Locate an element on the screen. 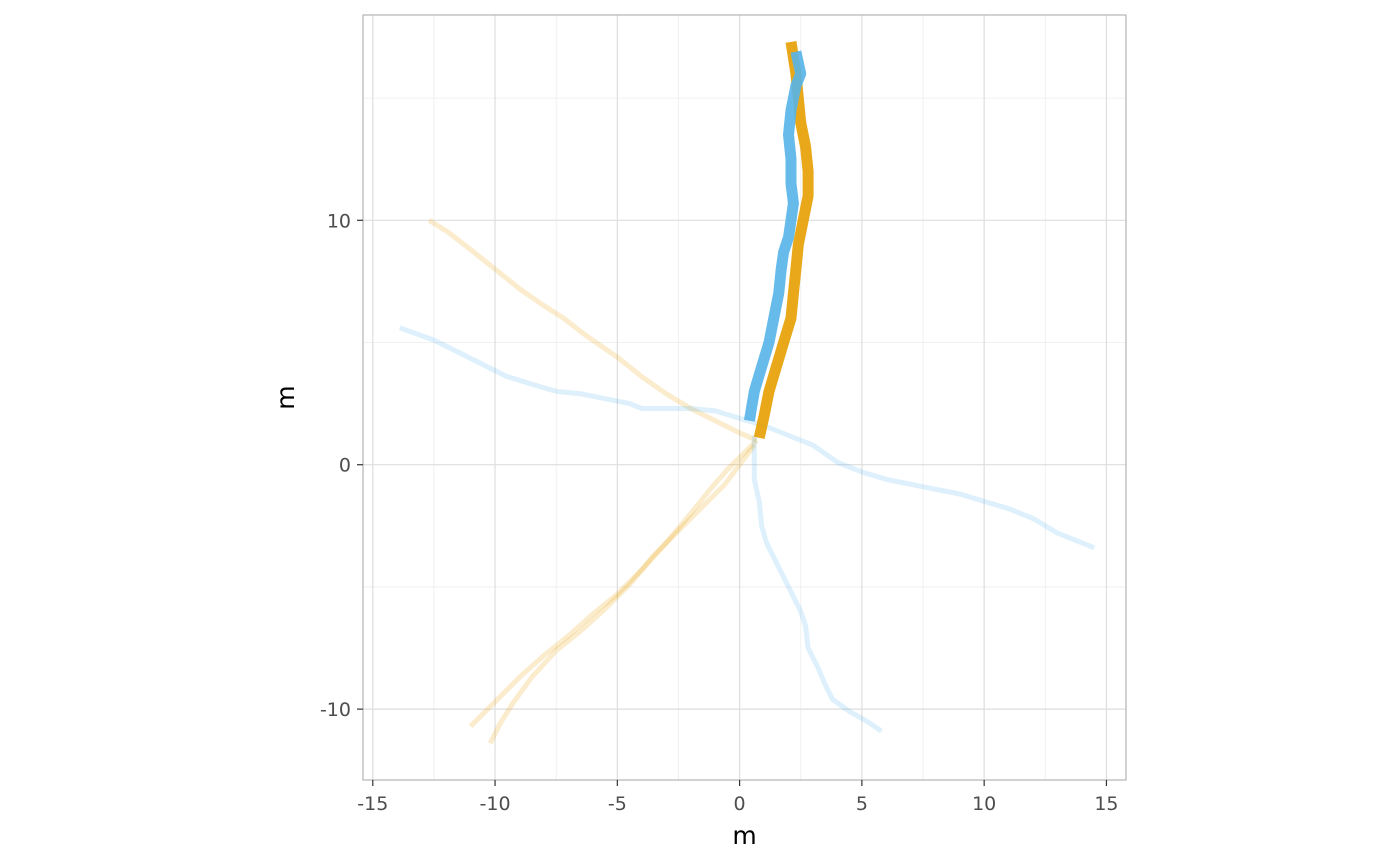 Image resolution: width=1400 pixels, height=866 pixels. x-tick-label: -5 is located at coordinates (617, 804).